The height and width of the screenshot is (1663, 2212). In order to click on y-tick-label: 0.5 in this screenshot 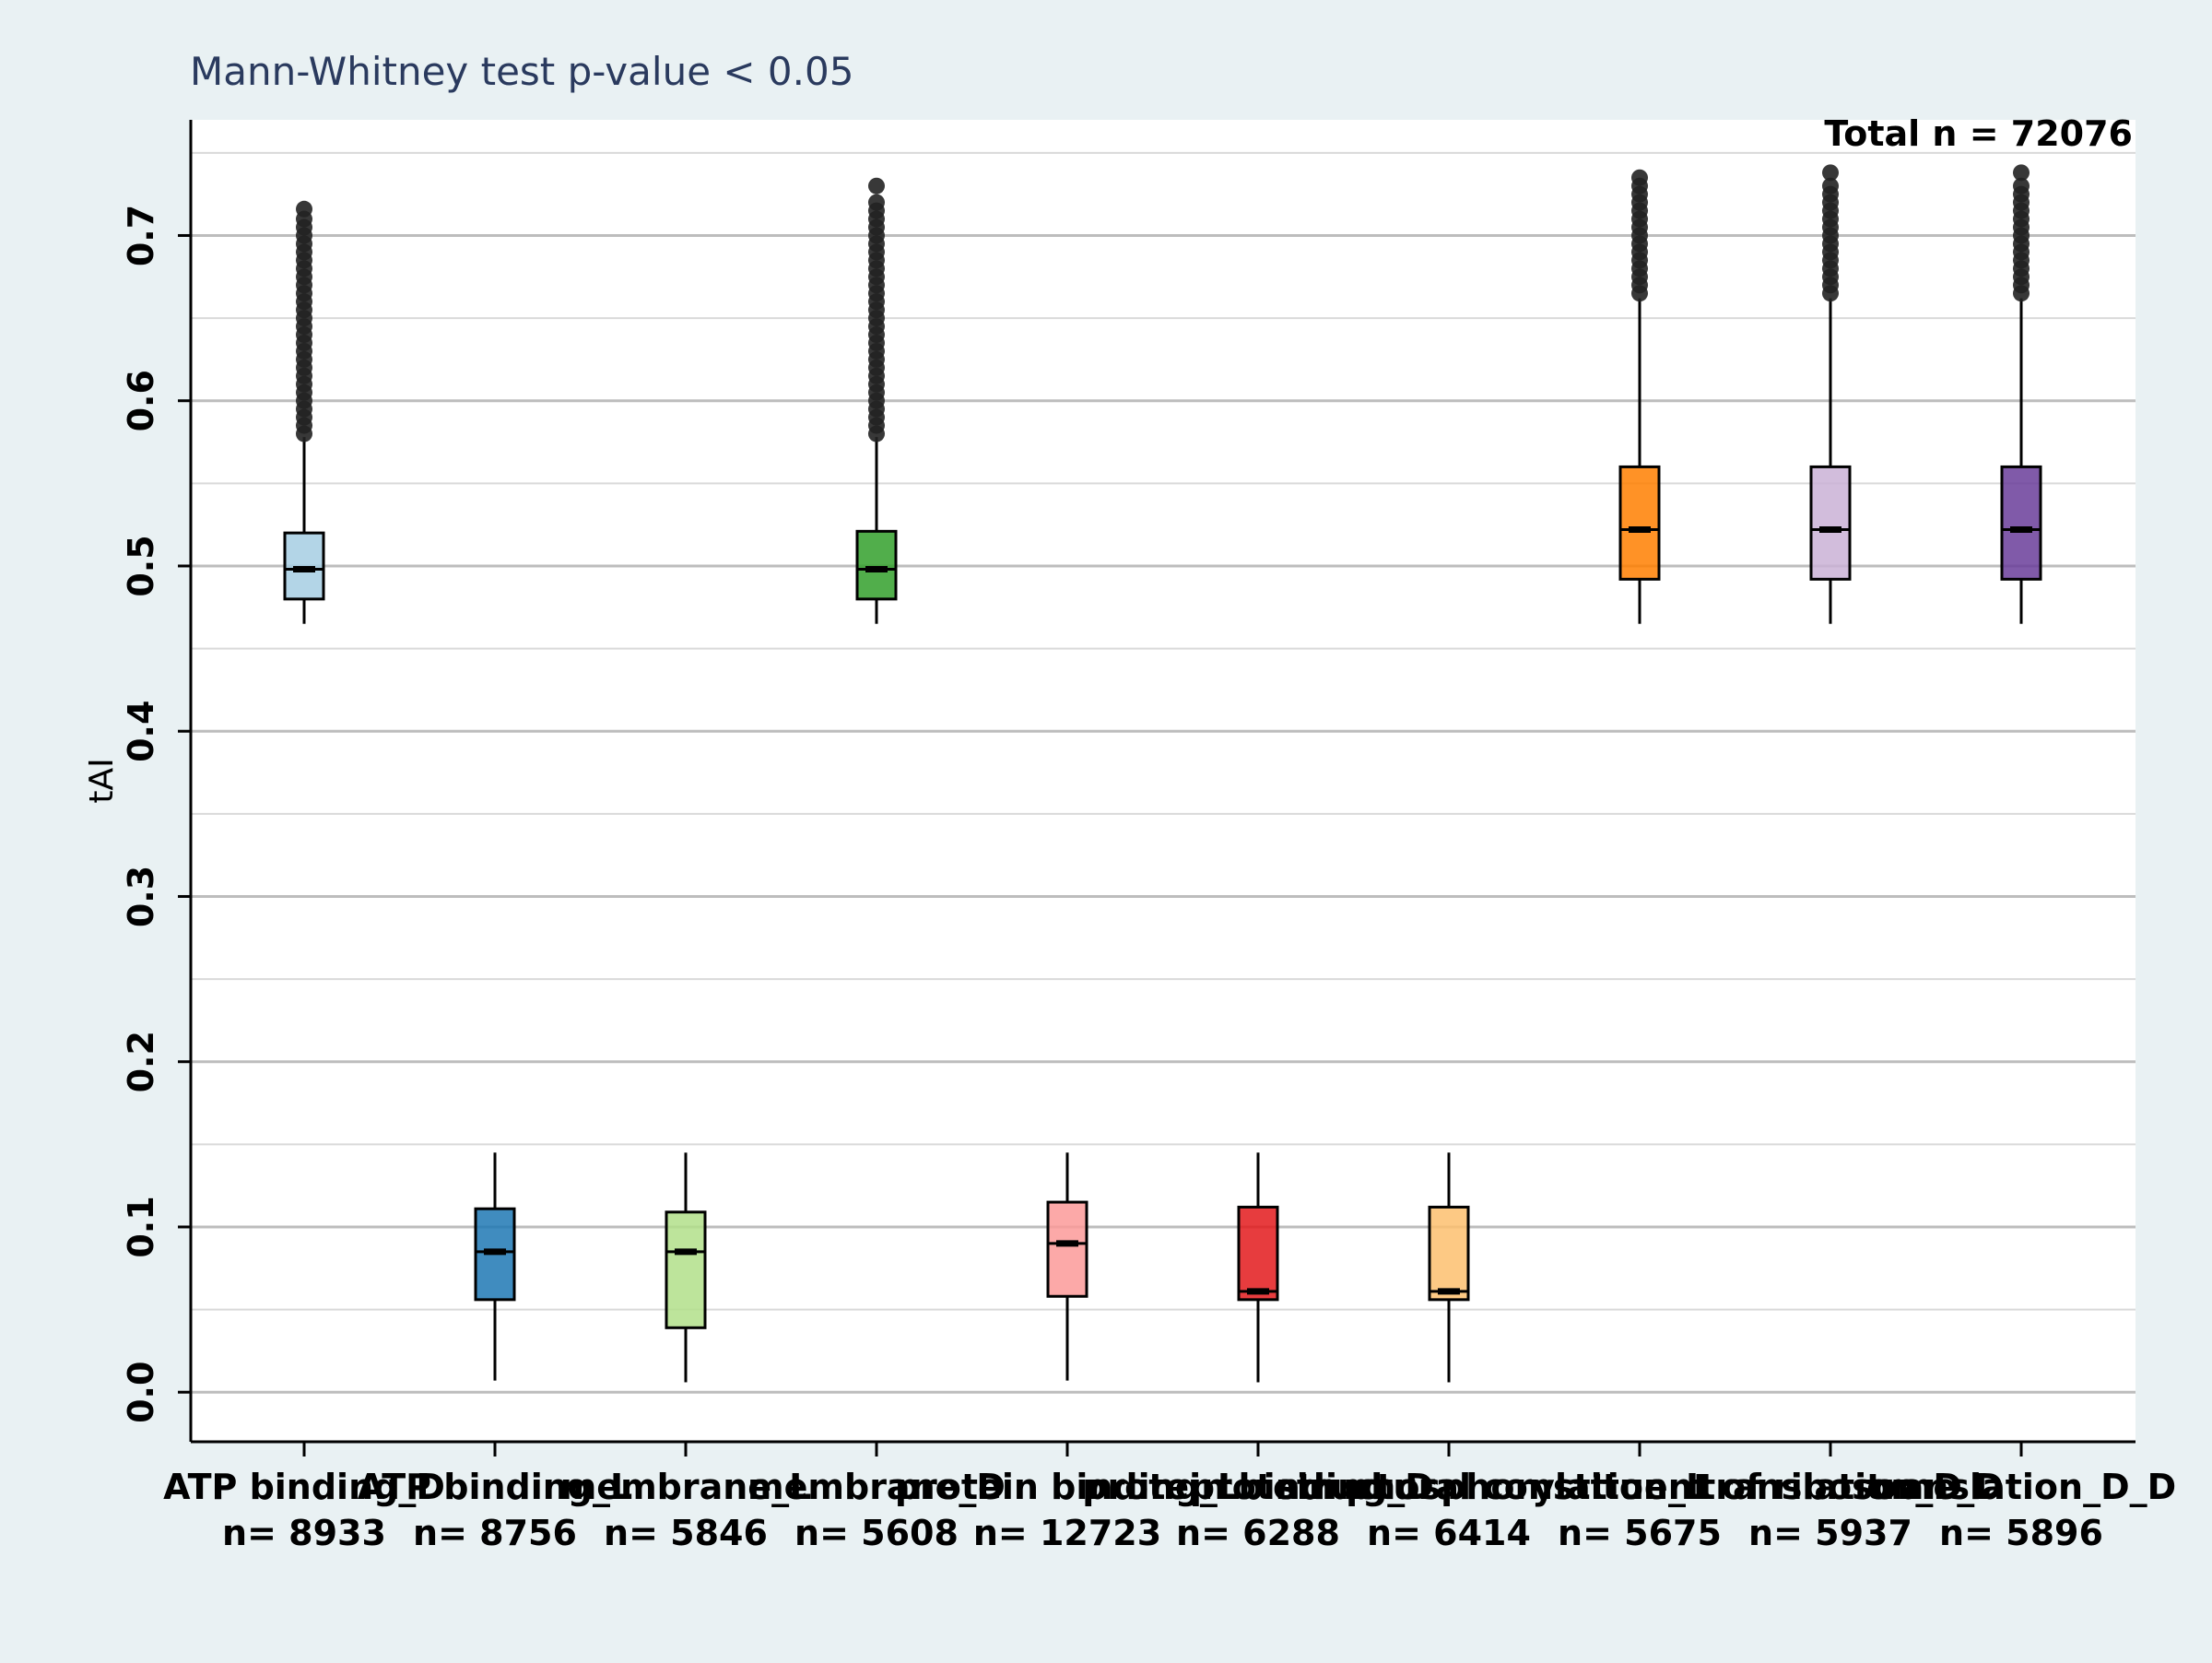, I will do `click(141, 565)`.